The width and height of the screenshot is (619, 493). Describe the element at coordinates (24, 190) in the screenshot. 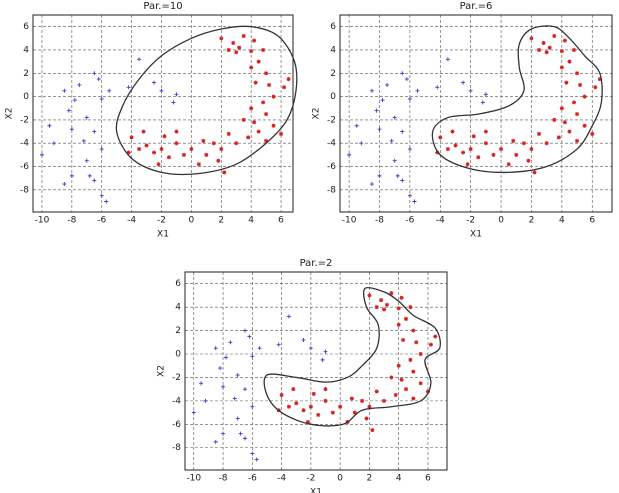

I see `y-tick-label: -8` at that location.